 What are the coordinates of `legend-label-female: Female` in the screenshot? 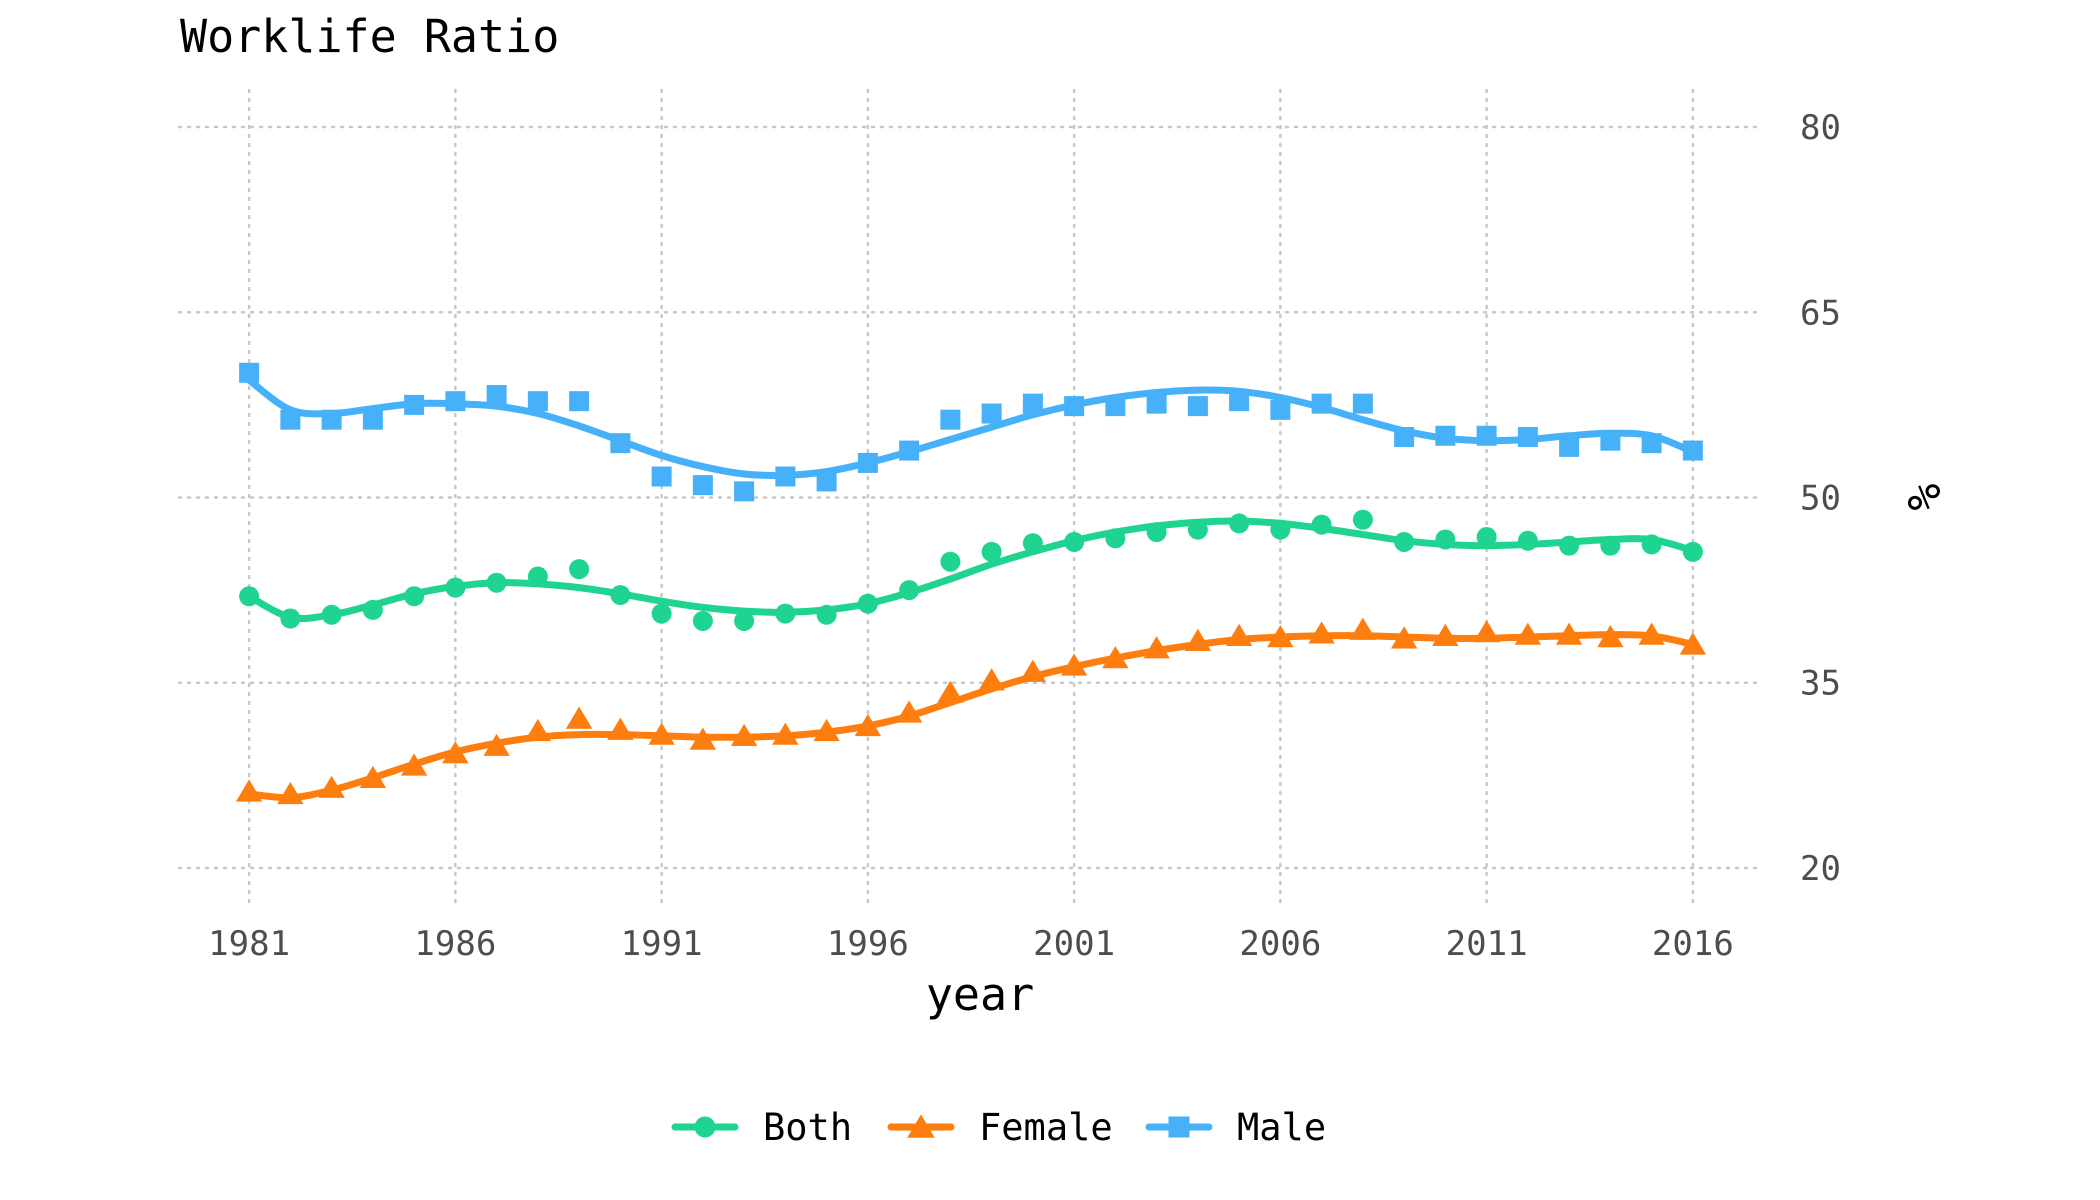 It's located at (1046, 1127).